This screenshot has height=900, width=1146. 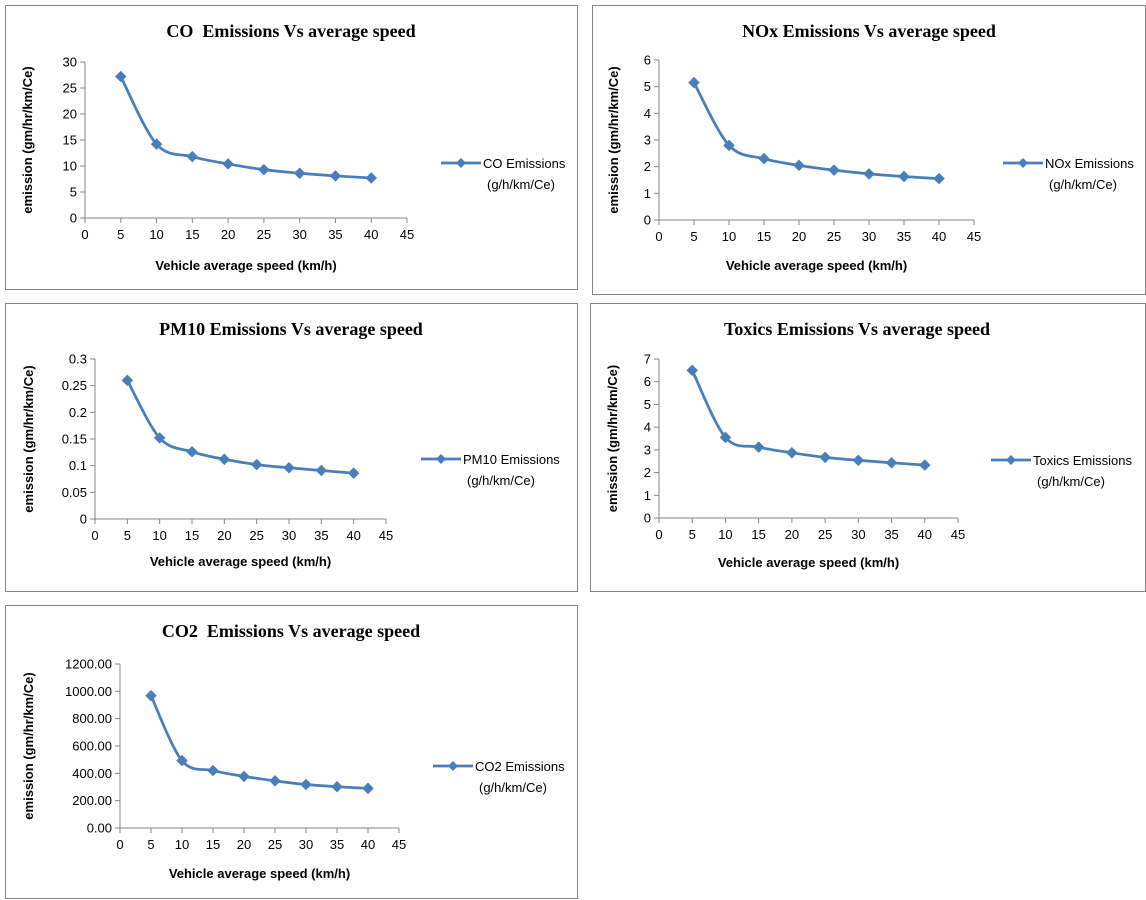 I want to click on y-tick-label: 15, so click(x=70, y=140).